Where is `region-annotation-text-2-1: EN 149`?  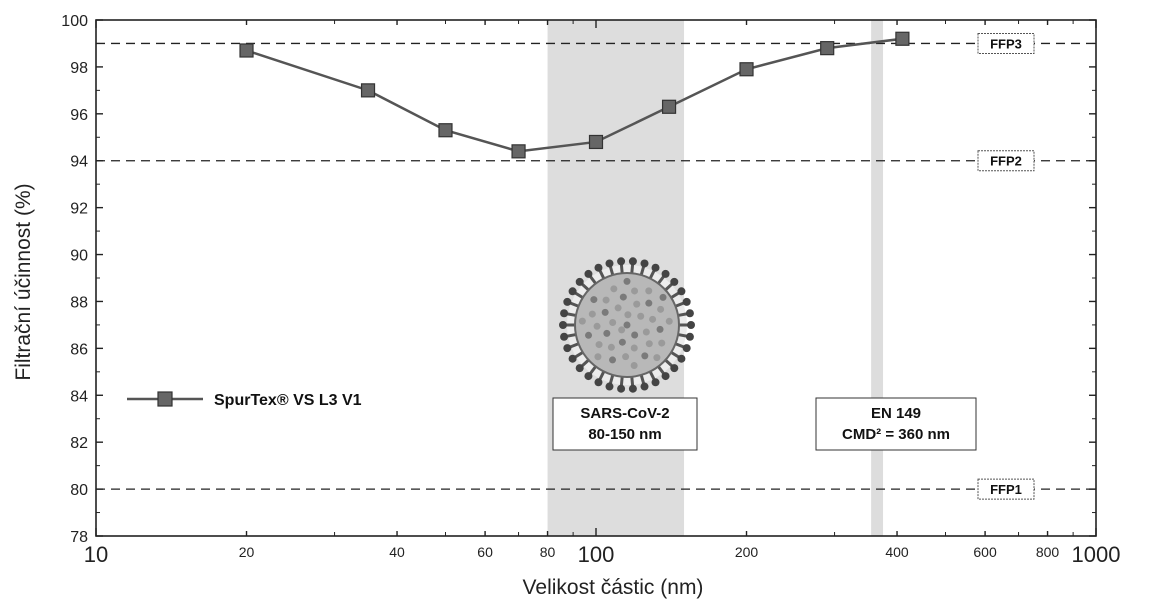 region-annotation-text-2-1: EN 149 is located at coordinates (896, 413).